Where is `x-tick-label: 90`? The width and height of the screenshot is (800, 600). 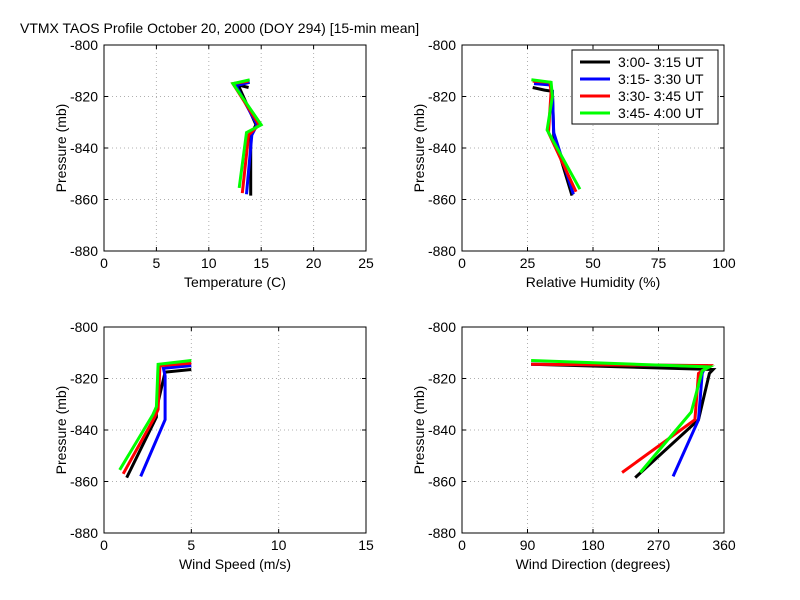
x-tick-label: 90 is located at coordinates (528, 545).